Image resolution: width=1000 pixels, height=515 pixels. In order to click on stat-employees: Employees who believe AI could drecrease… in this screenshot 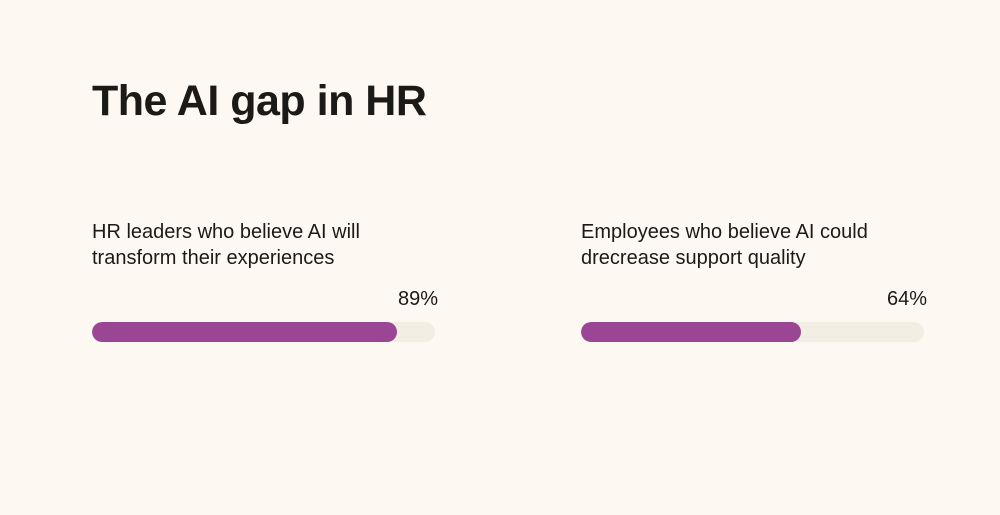, I will do `click(754, 280)`.